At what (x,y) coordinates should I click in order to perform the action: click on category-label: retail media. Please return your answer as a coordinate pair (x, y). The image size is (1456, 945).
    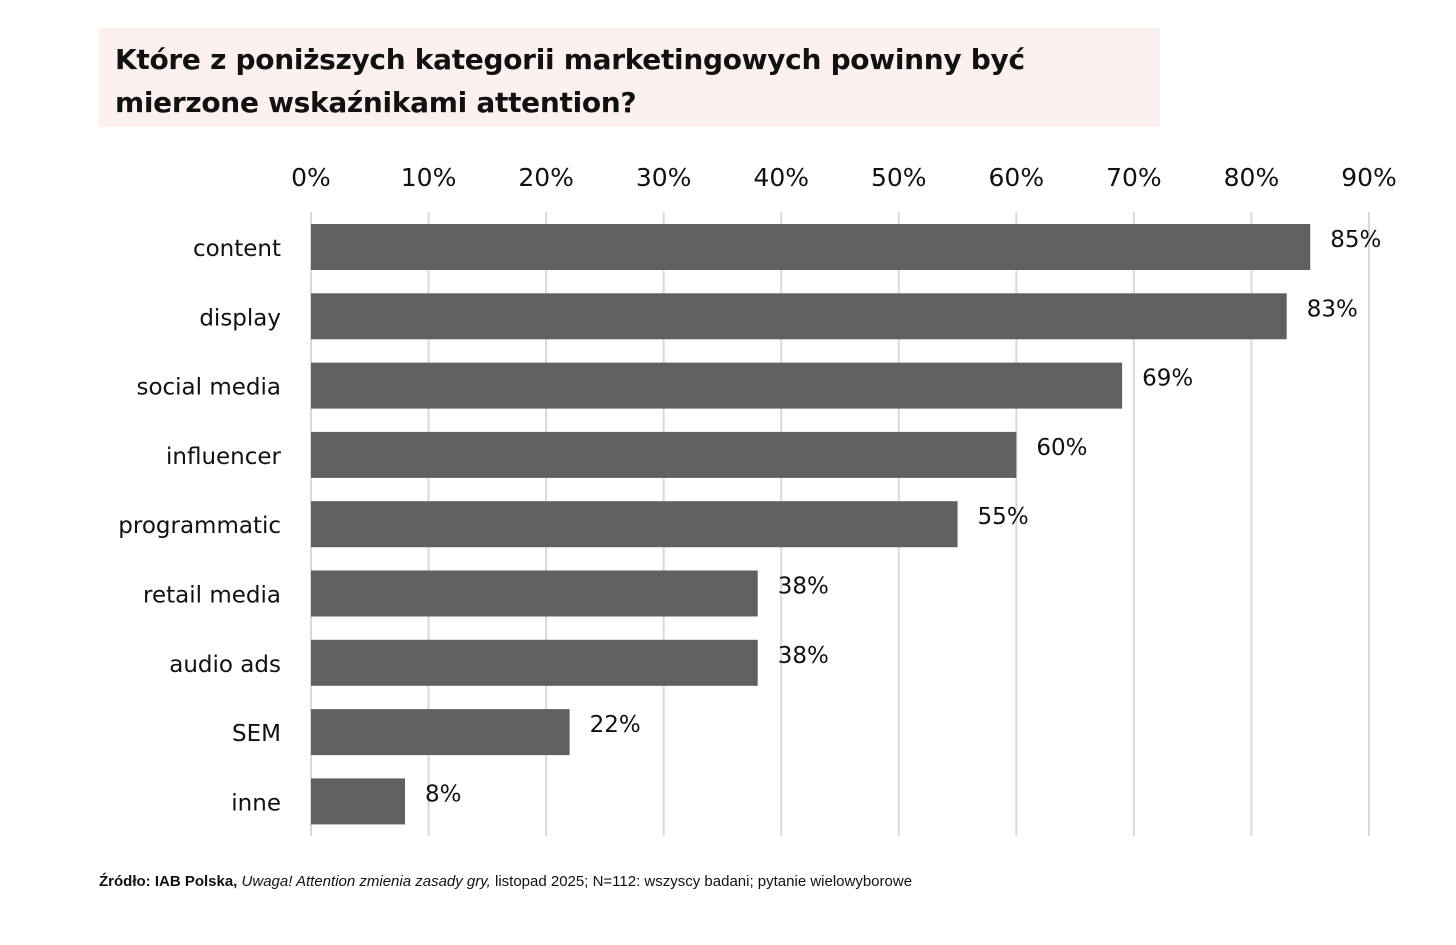
    Looking at the image, I should click on (212, 596).